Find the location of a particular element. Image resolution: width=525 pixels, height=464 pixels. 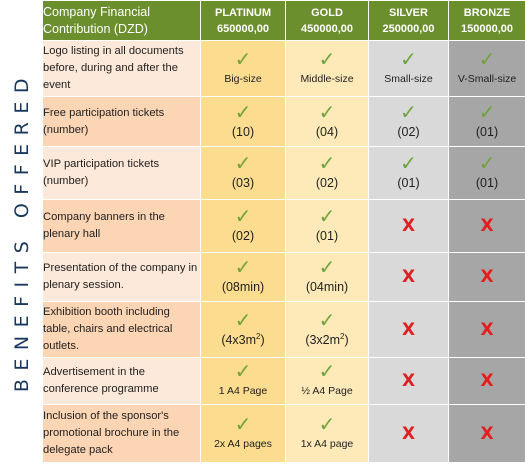

cell-note: V-Small-size is located at coordinates (487, 78).